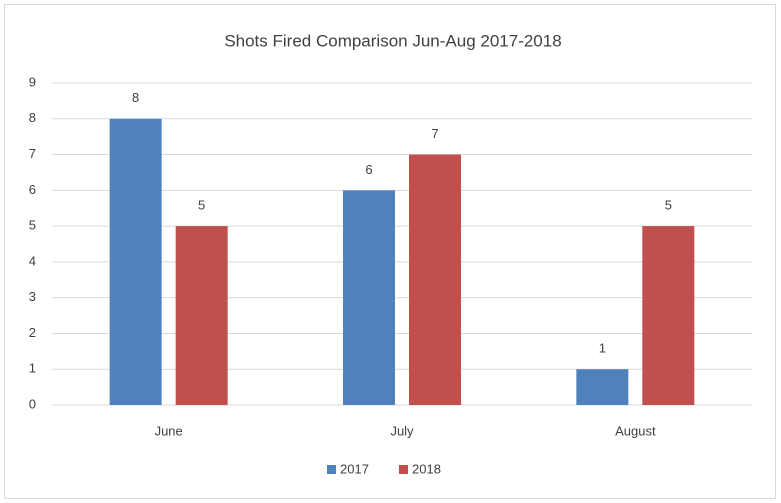 Image resolution: width=781 pixels, height=503 pixels. Describe the element at coordinates (635, 430) in the screenshot. I see `x-tick-label: August` at that location.